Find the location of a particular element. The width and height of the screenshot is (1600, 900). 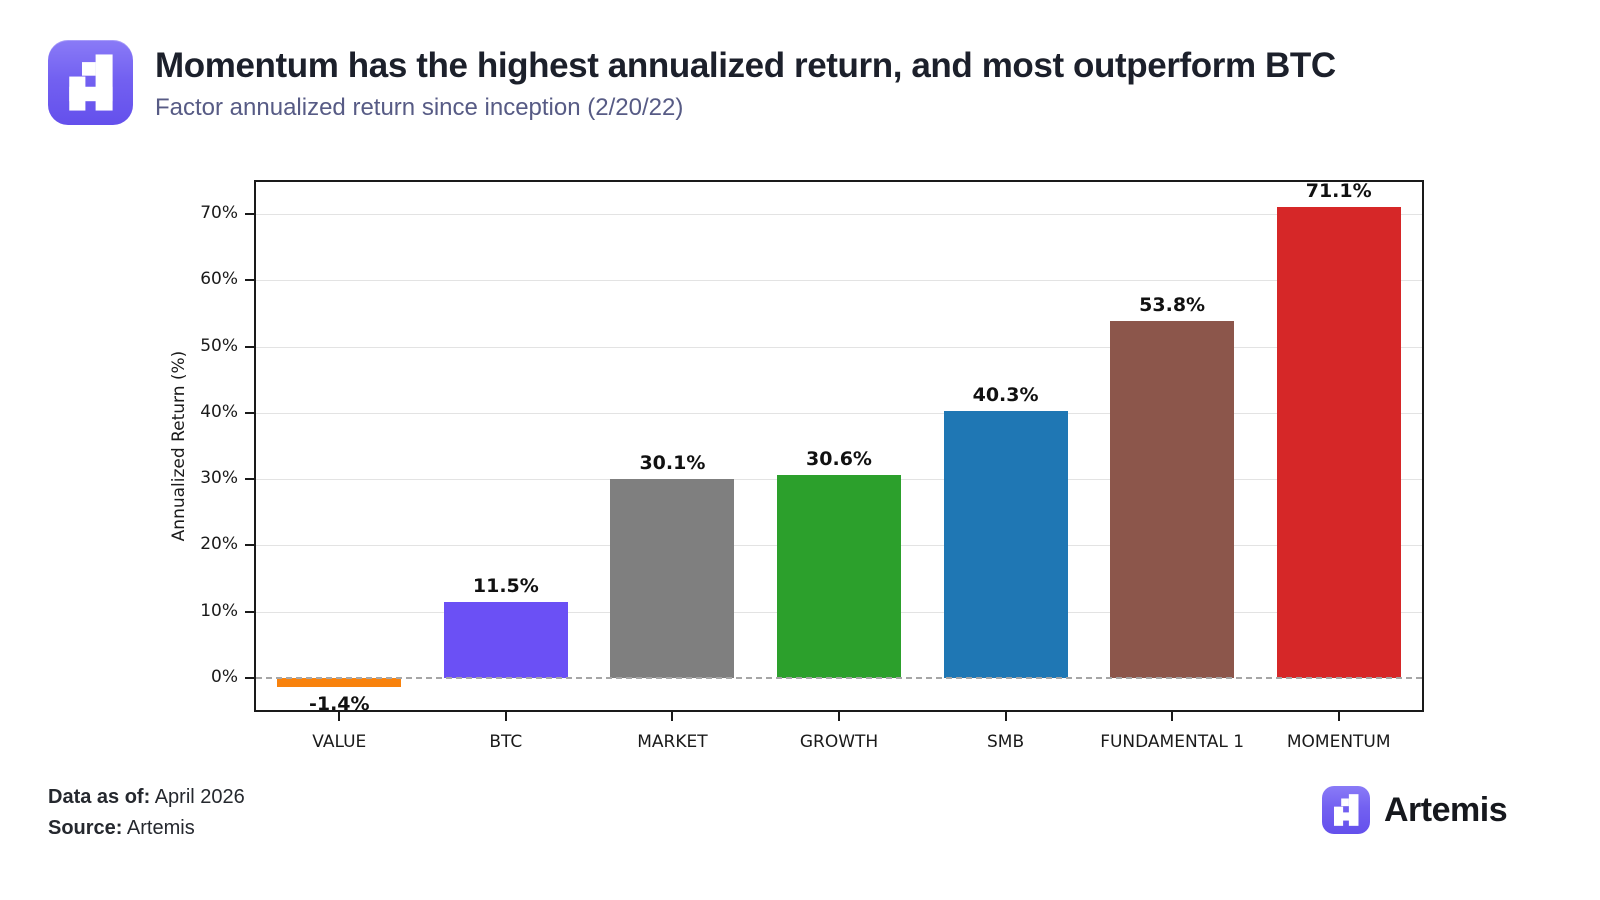

y-tick-label: 40% is located at coordinates (219, 411).